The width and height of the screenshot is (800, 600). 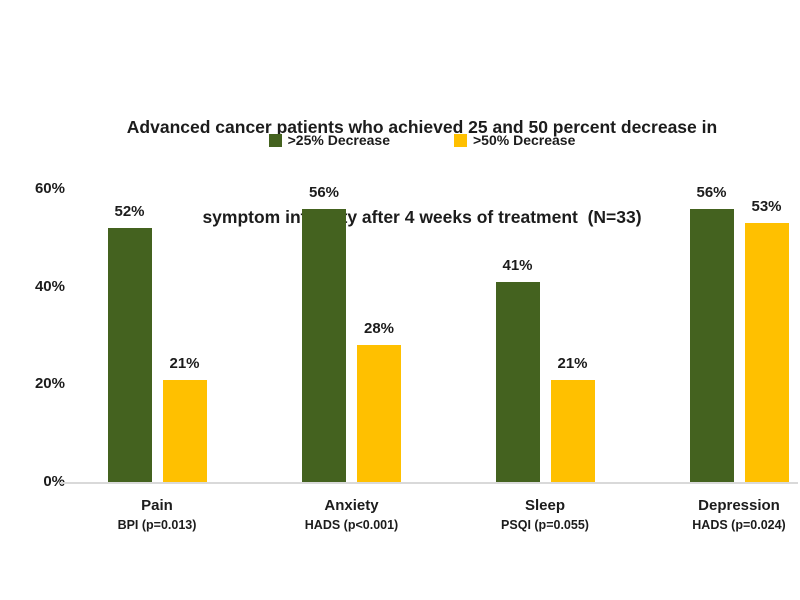 What do you see at coordinates (766, 207) in the screenshot?
I see `bar-value-label-s2-depression: 53%` at bounding box center [766, 207].